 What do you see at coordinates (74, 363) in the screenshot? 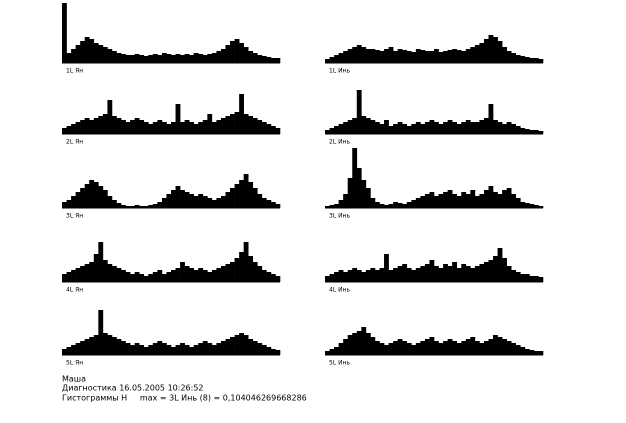
I see `chart-label: 5L Ян` at bounding box center [74, 363].